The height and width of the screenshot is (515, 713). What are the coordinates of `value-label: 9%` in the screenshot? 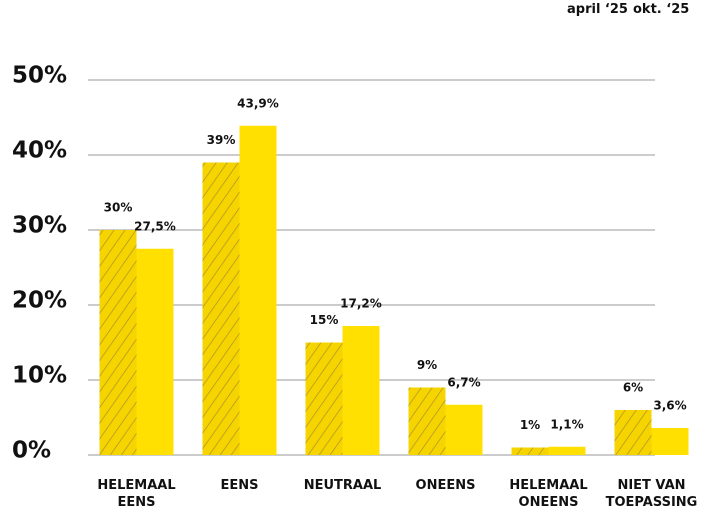 It's located at (427, 365).